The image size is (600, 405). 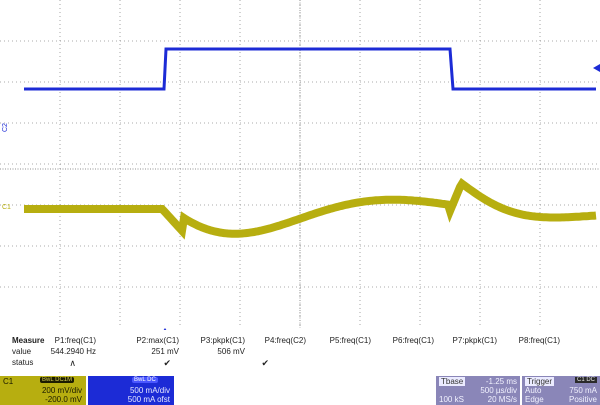 I want to click on c2-descriptor-box: BwL DC 500 mA/div 500 mA ofst, so click(x=131, y=390).